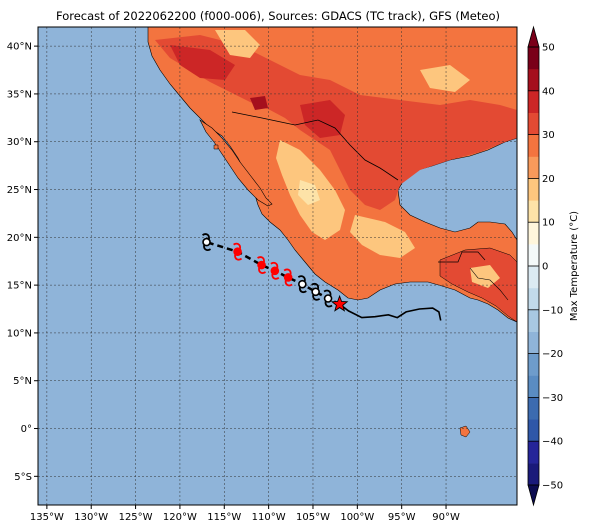 The width and height of the screenshot is (592, 529). I want to click on colorbar-label: Max Temperature (°C), so click(574, 266).